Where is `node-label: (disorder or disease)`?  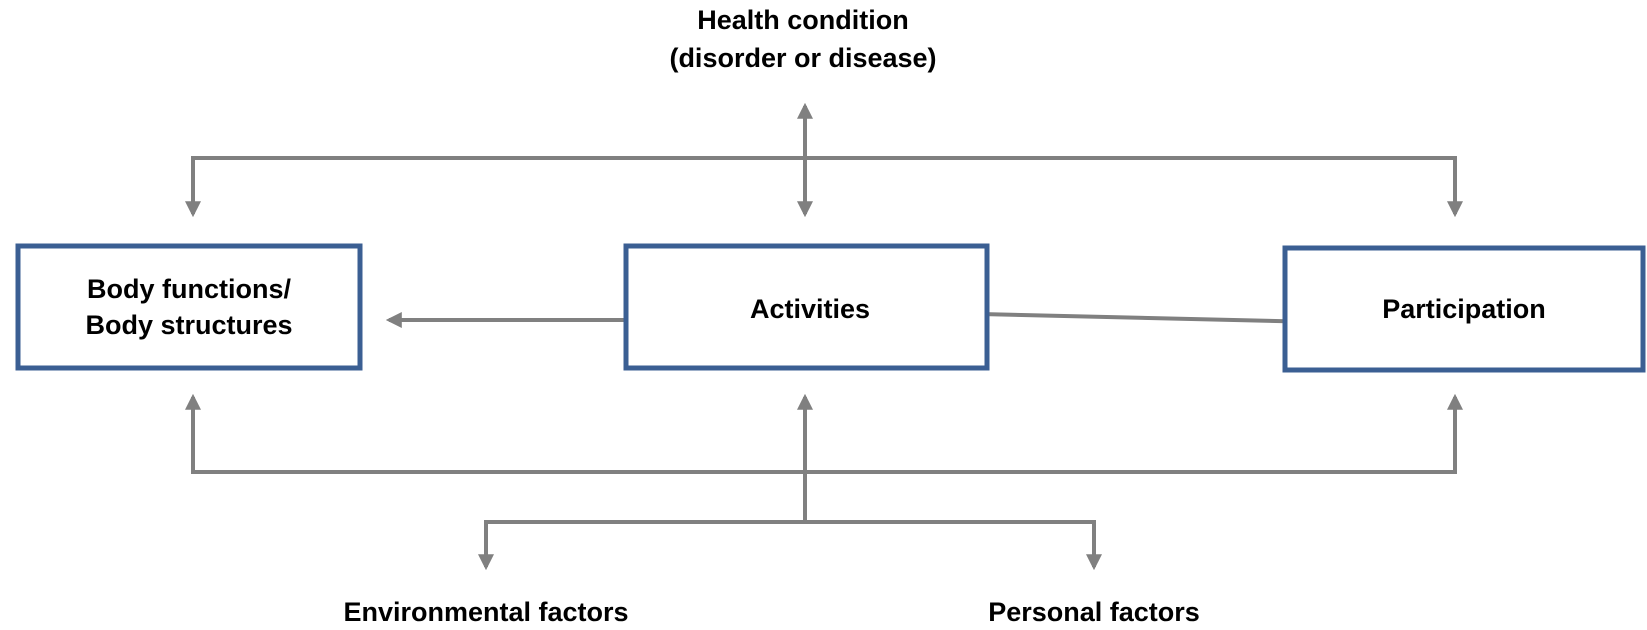
node-label: (disorder or disease) is located at coordinates (802, 58).